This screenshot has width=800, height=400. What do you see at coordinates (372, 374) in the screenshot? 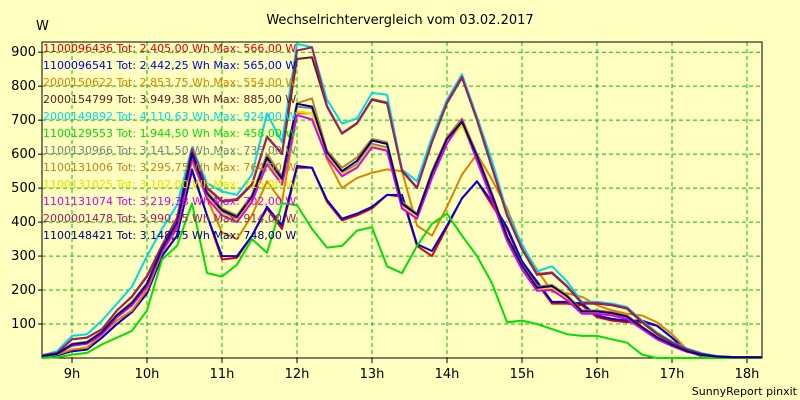
I see `x-tick-label: 13h` at bounding box center [372, 374].